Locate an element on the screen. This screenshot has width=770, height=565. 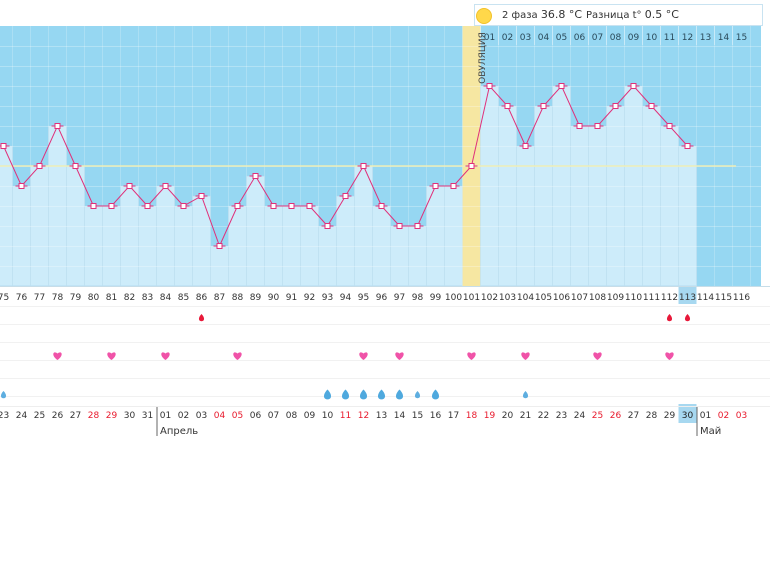
phase2-day-label: 06 is located at coordinates (580, 38).